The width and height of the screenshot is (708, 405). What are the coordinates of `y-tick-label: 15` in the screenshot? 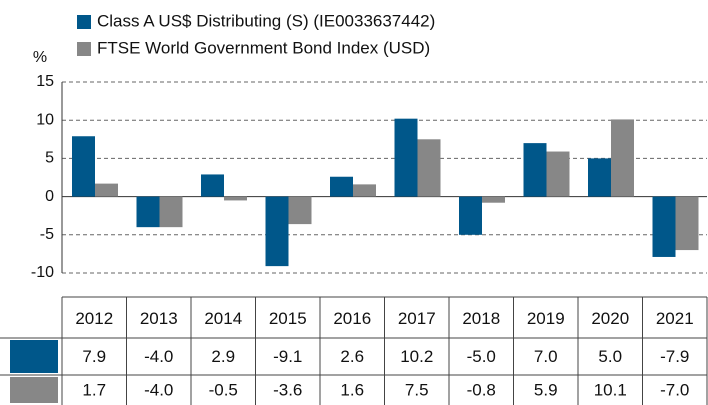 It's located at (45, 81).